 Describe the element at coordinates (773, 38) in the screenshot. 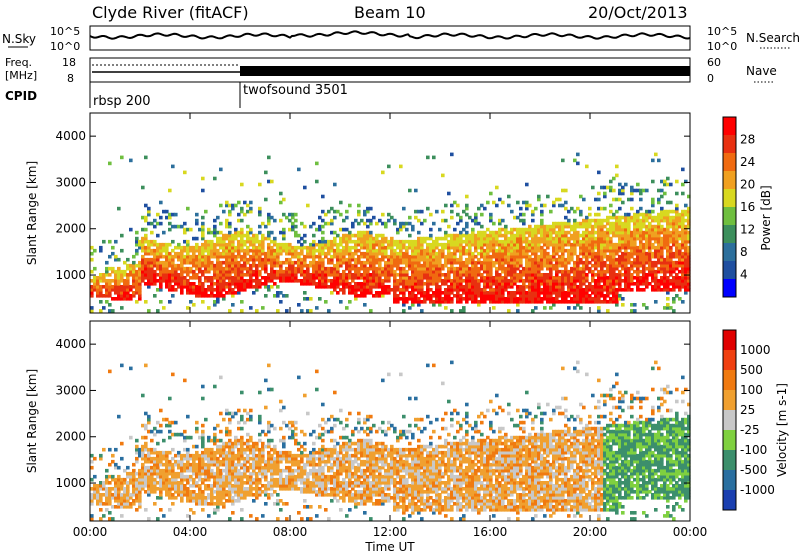

I see `search-label: N.Search` at that location.